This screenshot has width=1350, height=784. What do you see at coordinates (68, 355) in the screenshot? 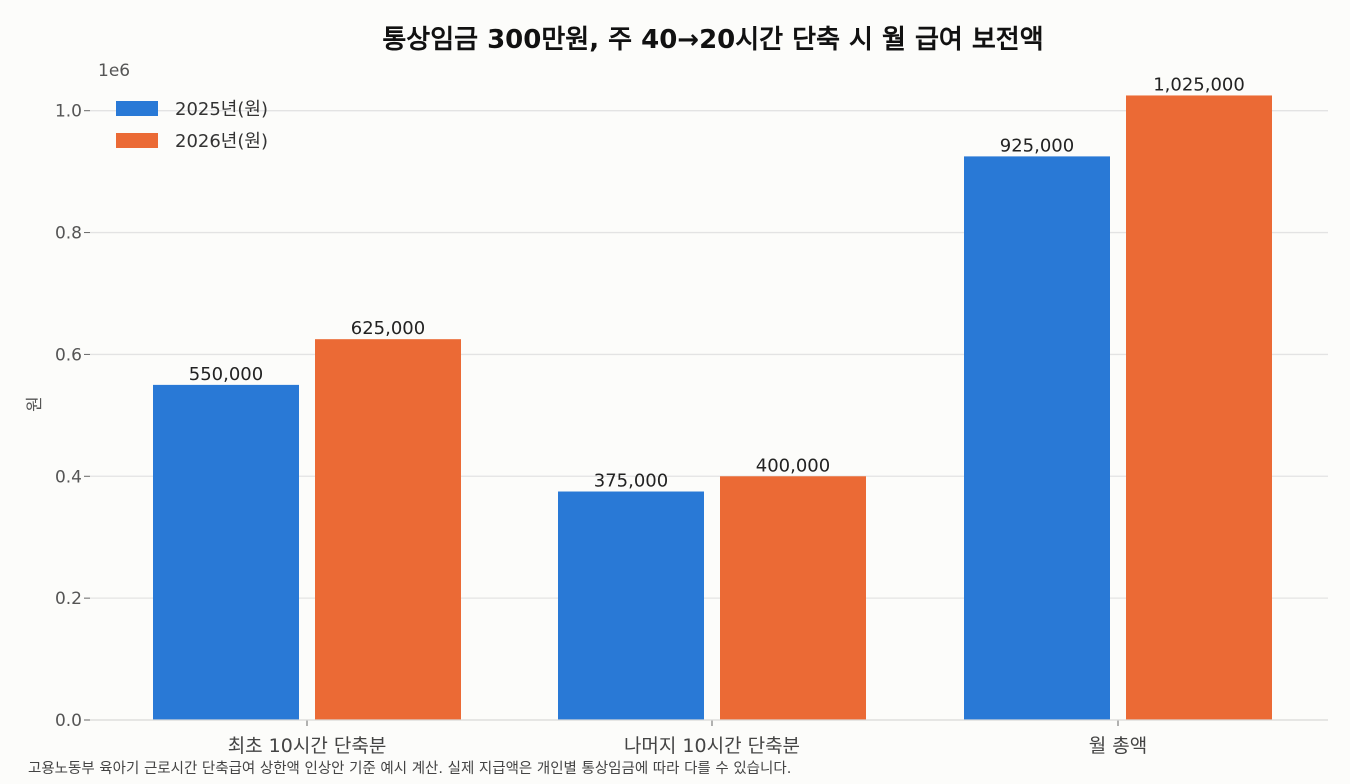
I see `y-tick-label: 0.6` at bounding box center [68, 355].